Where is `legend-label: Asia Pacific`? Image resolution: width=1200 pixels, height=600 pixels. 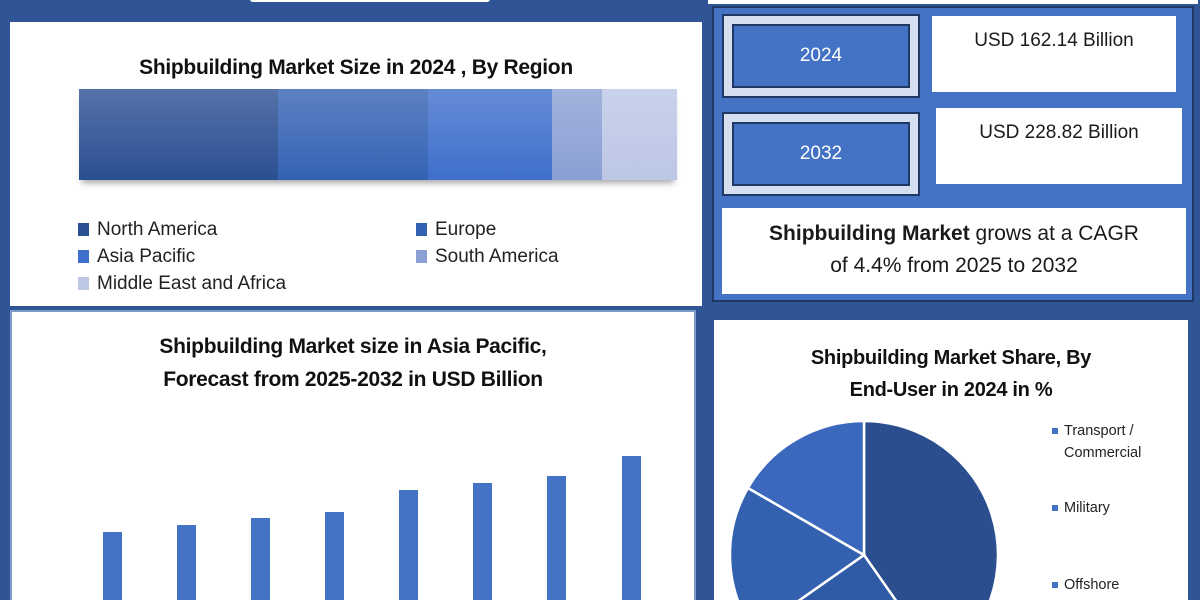
legend-label: Asia Pacific is located at coordinates (146, 256).